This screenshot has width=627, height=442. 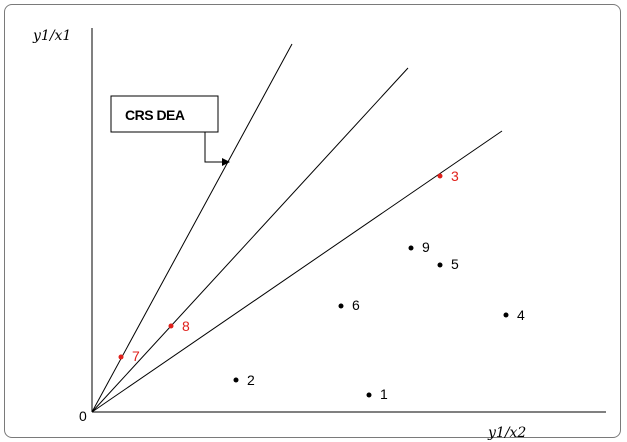 I want to click on point-8-label: 8, so click(x=186, y=326).